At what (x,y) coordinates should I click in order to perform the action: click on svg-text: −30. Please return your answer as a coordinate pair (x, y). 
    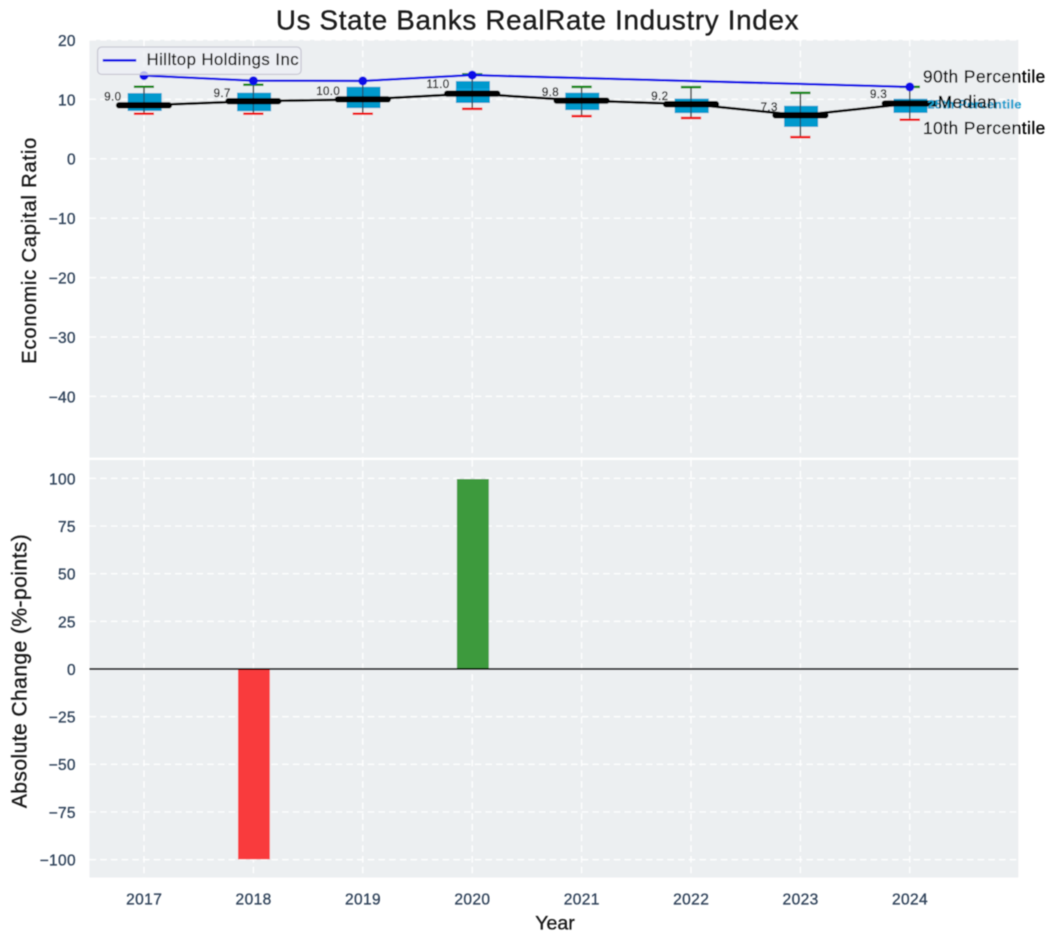
    Looking at the image, I should click on (62, 338).